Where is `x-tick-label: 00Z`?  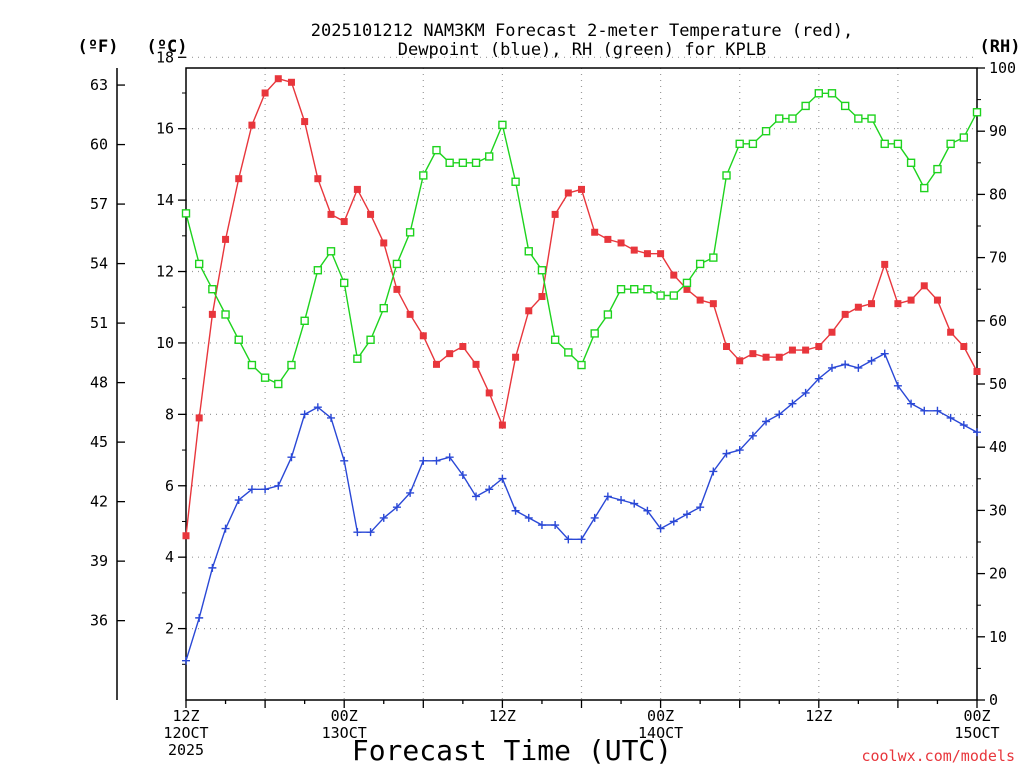 x-tick-label: 00Z is located at coordinates (976, 716).